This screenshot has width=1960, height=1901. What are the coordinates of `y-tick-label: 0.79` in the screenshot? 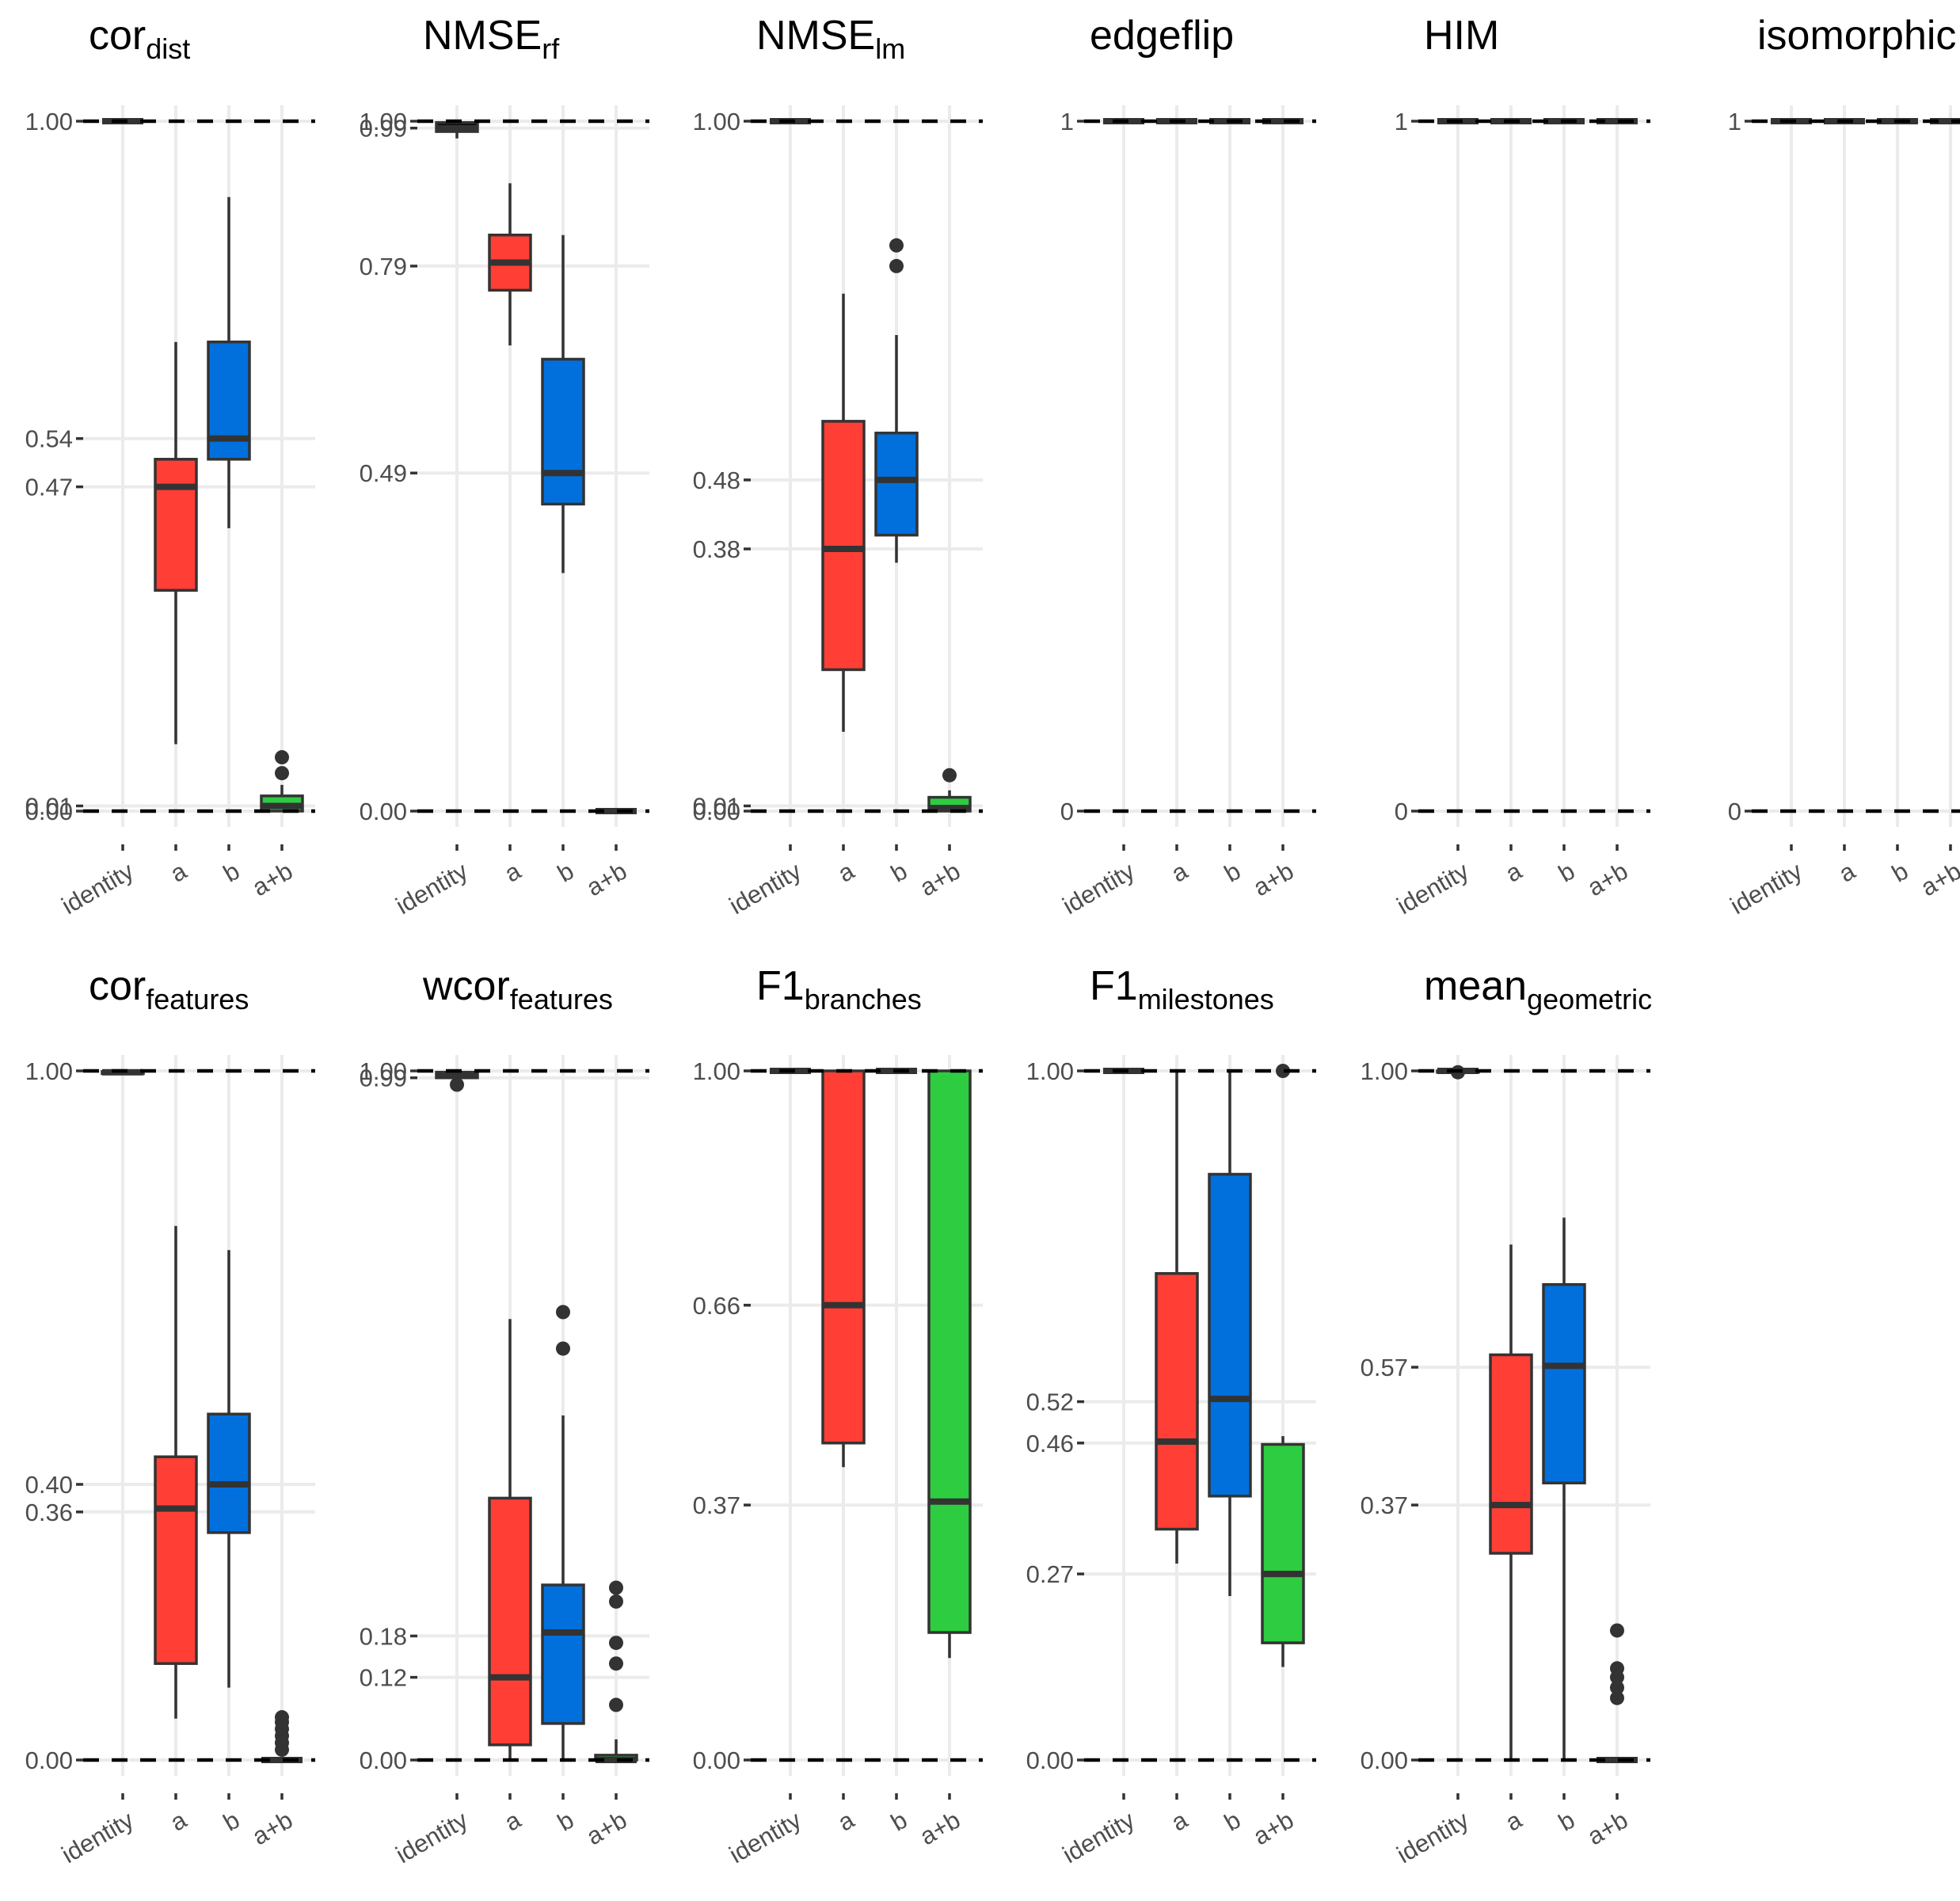 It's located at (383, 266).